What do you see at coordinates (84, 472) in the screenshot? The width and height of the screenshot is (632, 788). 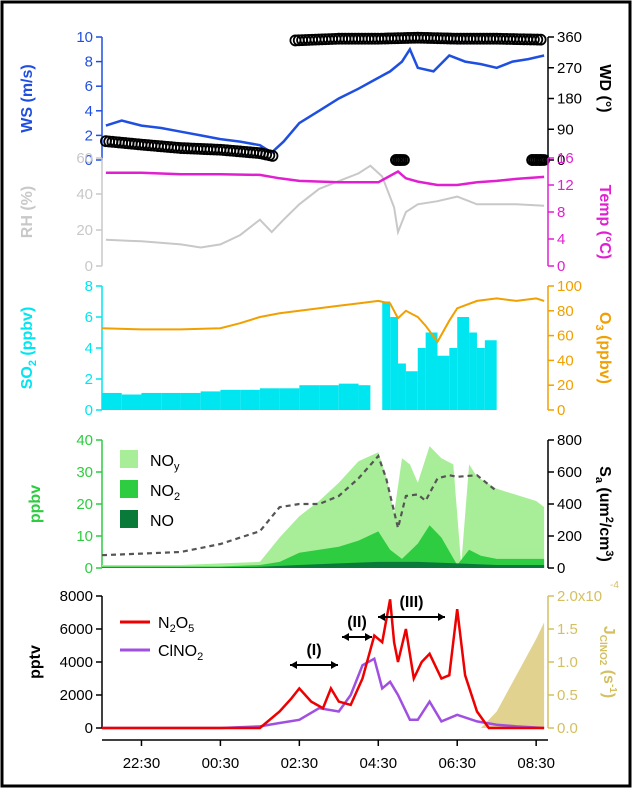 I see `left-tick-label: 30` at bounding box center [84, 472].